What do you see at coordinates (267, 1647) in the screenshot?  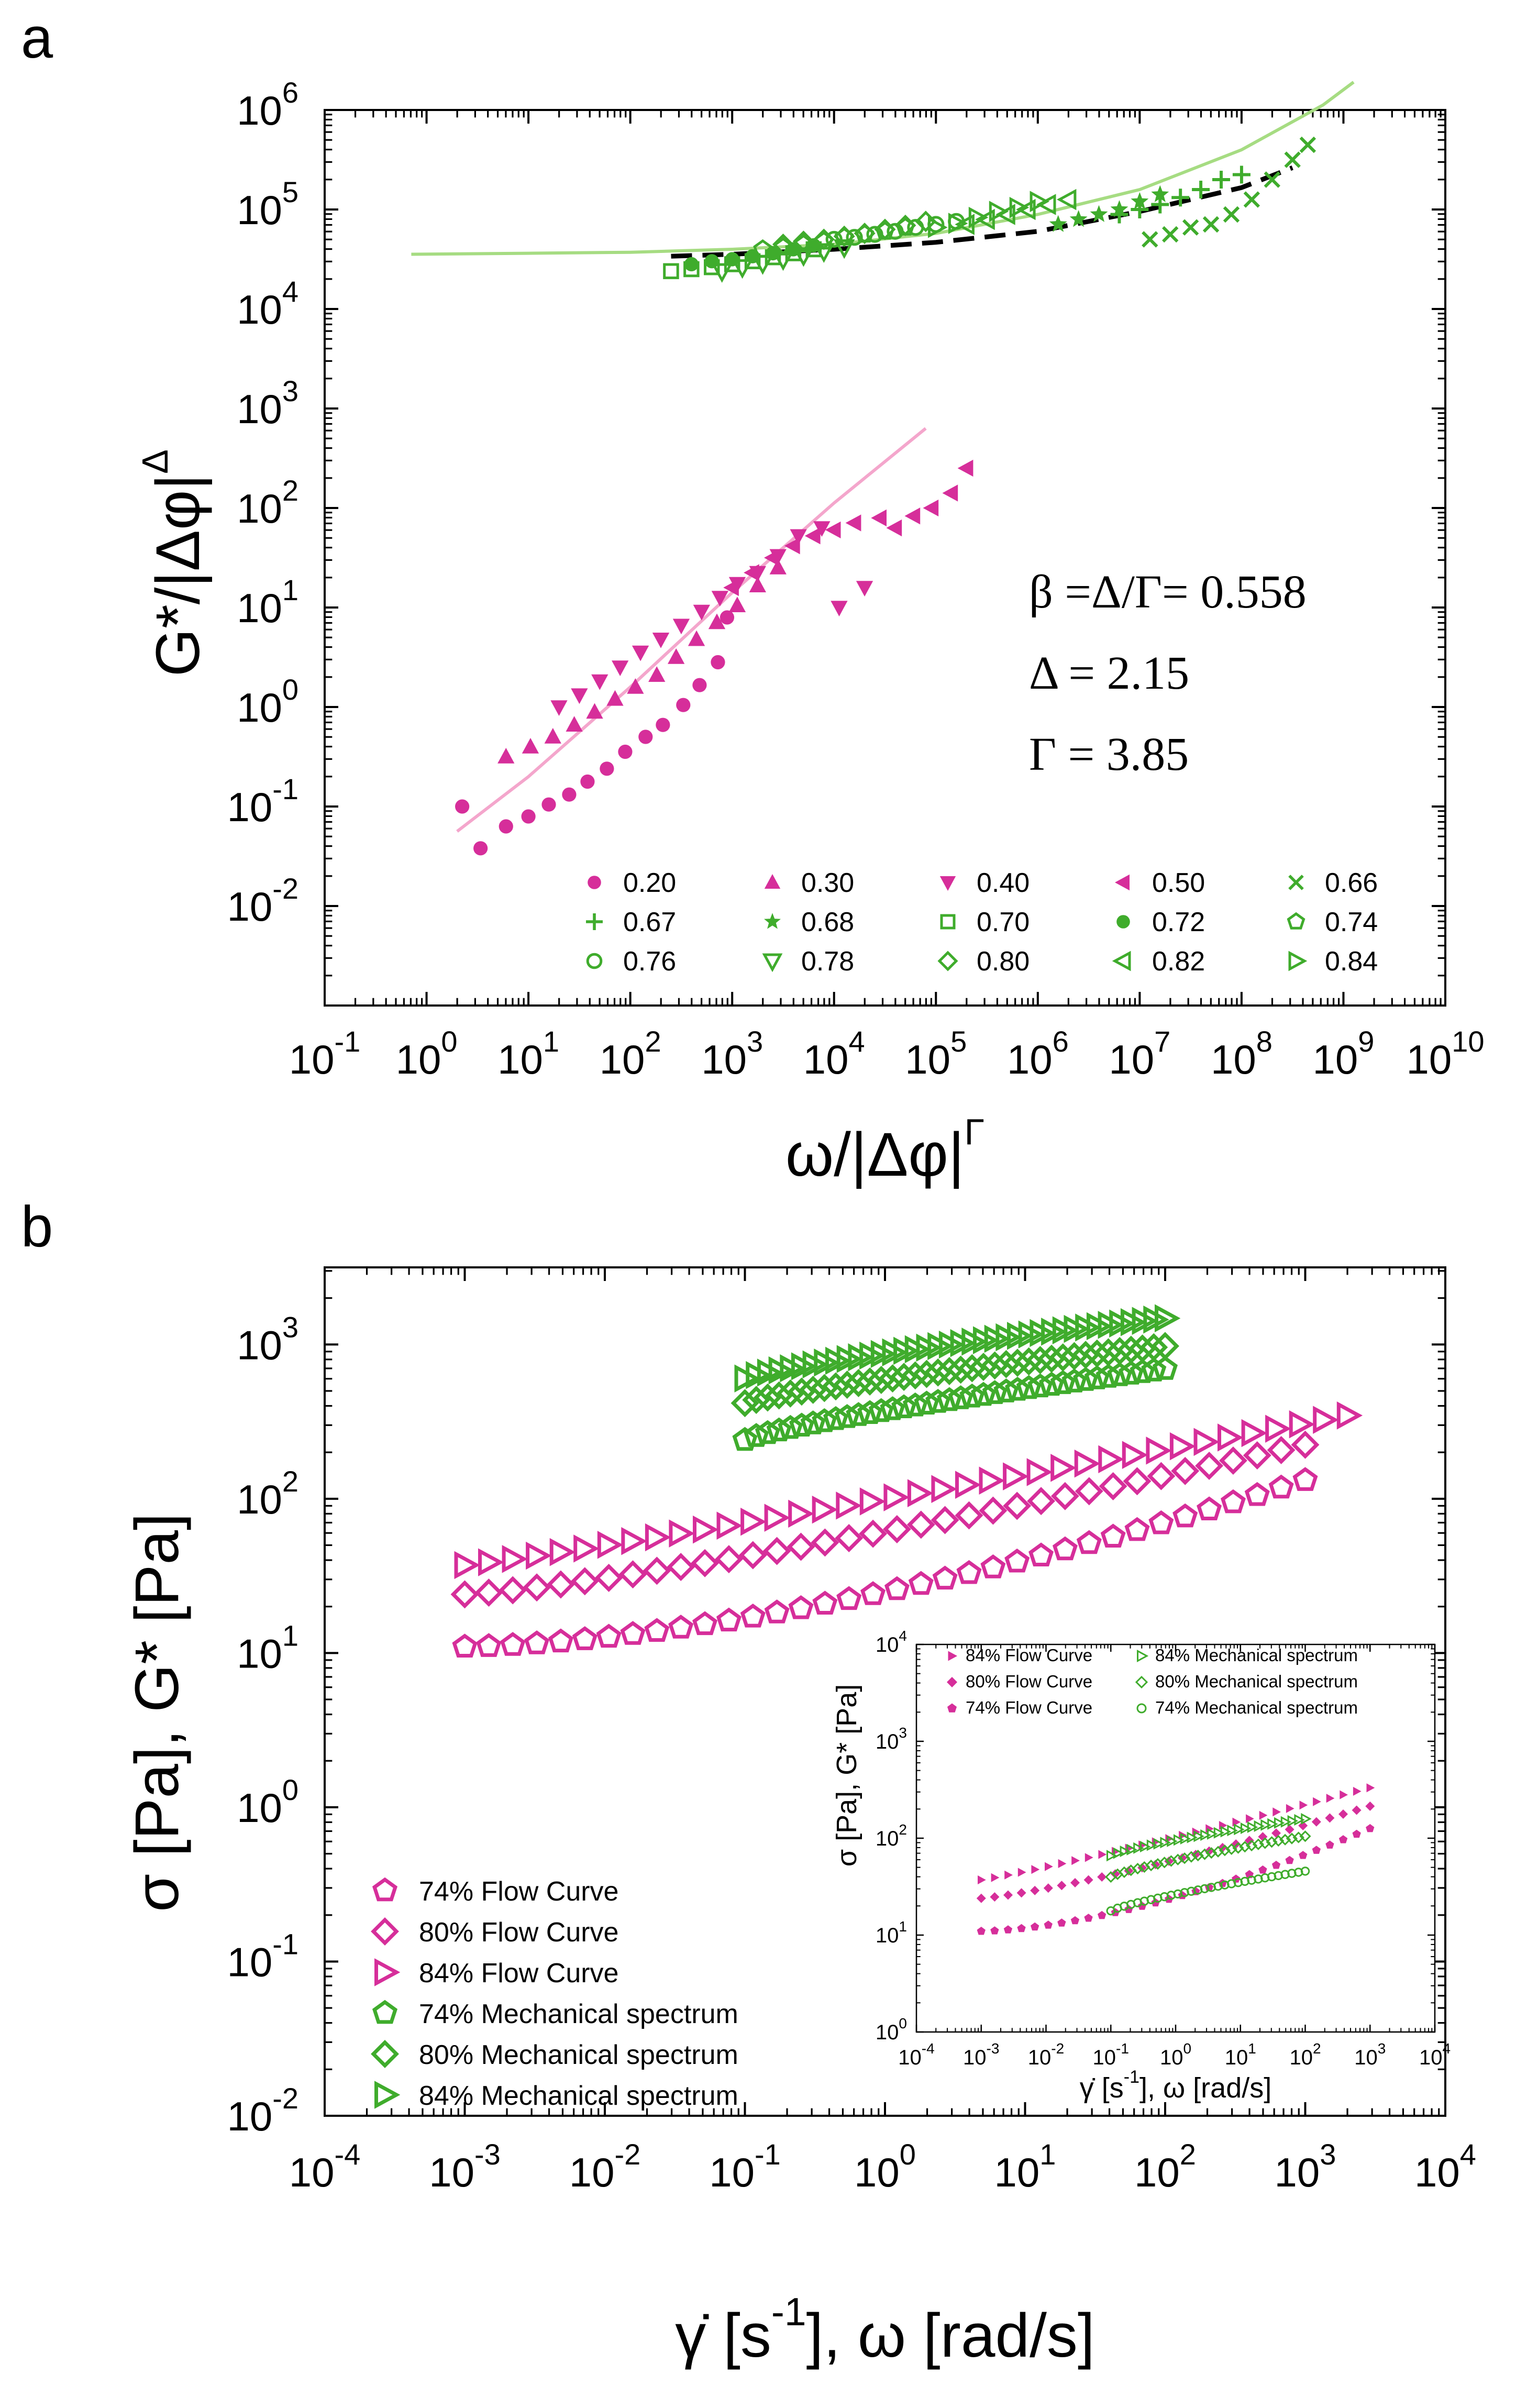 I see `y-tick-label: 10¹` at bounding box center [267, 1647].